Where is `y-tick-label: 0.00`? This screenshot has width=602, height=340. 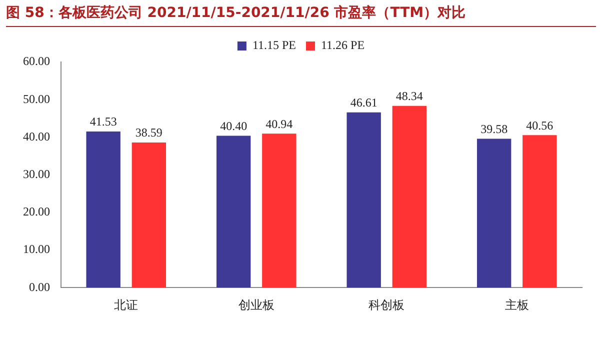
y-tick-label: 0.00 is located at coordinates (39, 287).